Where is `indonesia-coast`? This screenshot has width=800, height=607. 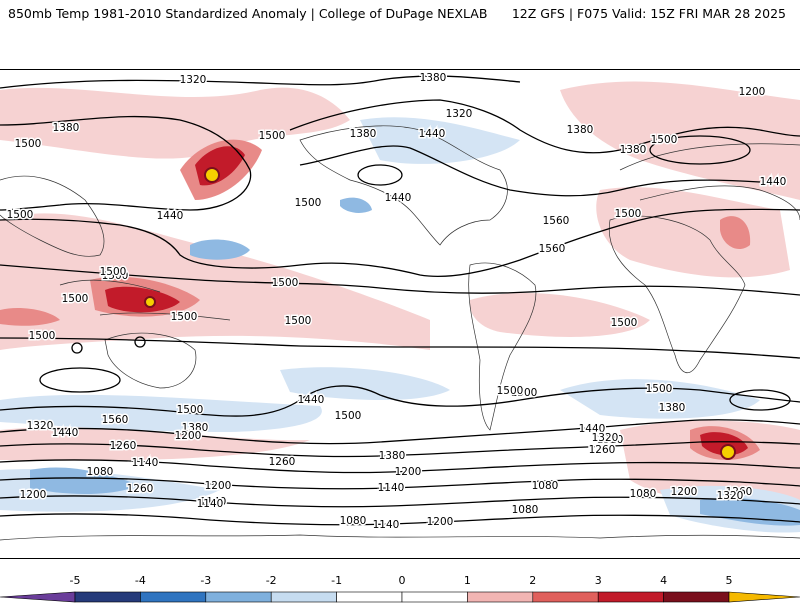 indonesia-coast is located at coordinates (145, 300).